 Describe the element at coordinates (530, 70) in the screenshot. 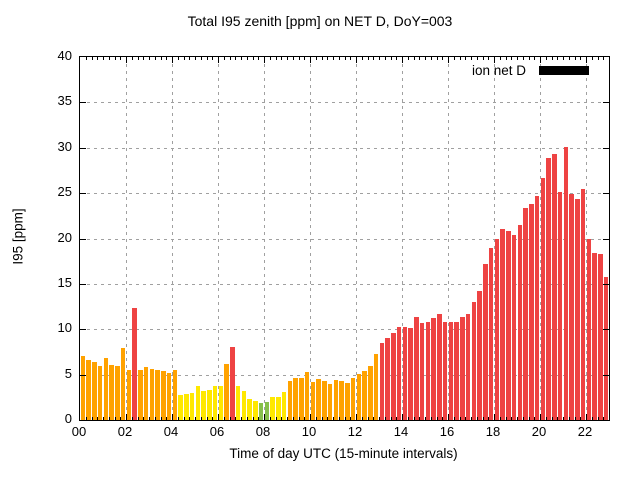

I see `legend: ion net D` at that location.